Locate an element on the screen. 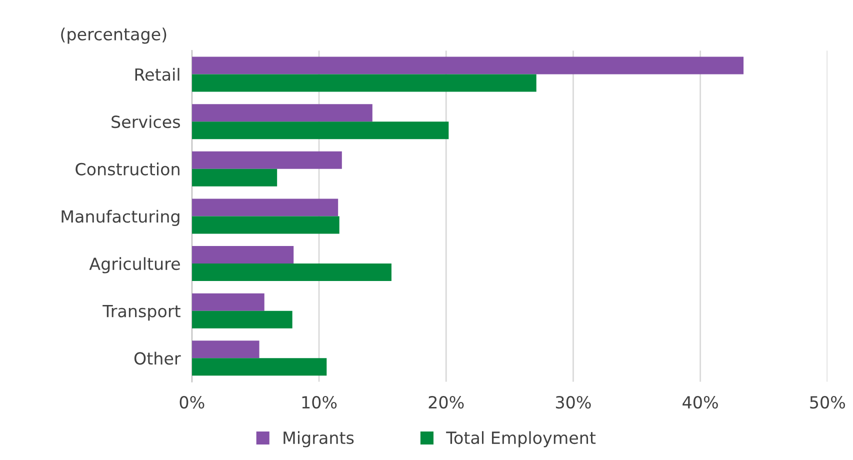  y-tick-label: Retail is located at coordinates (157, 74).